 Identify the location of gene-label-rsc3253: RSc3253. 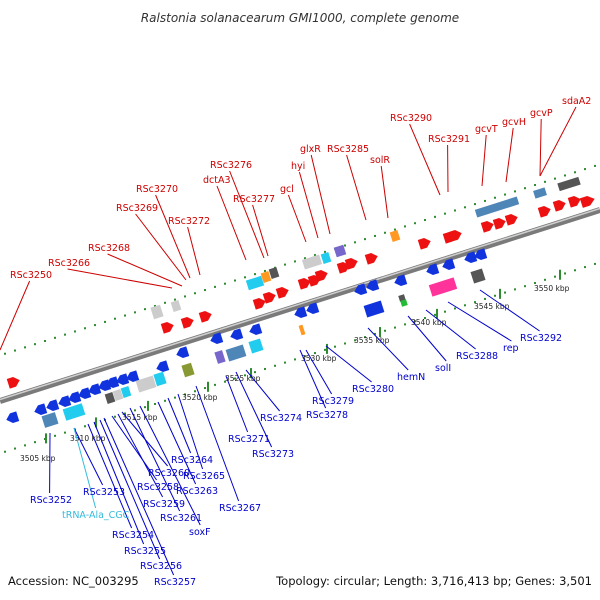
(104, 492).